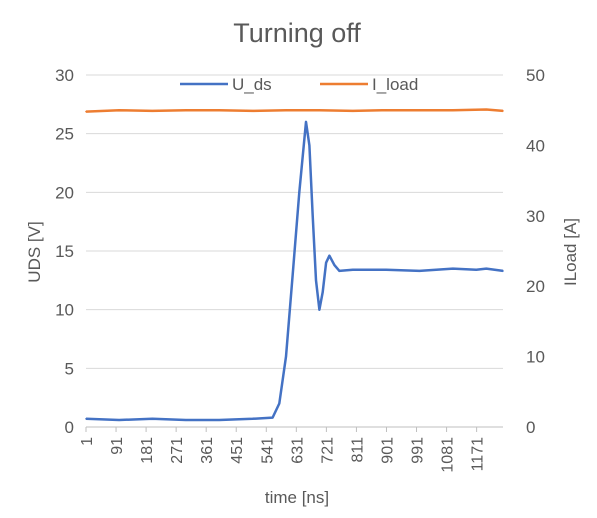 The image size is (597, 518). I want to click on x-tick-label: 1, so click(87, 441).